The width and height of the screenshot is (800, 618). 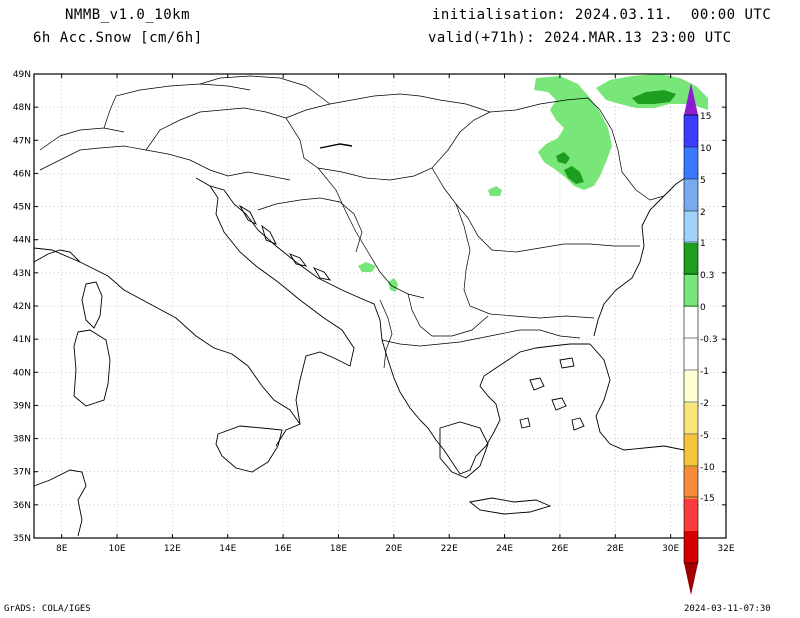 What do you see at coordinates (92, 368) in the screenshot?
I see `sardinia` at bounding box center [92, 368].